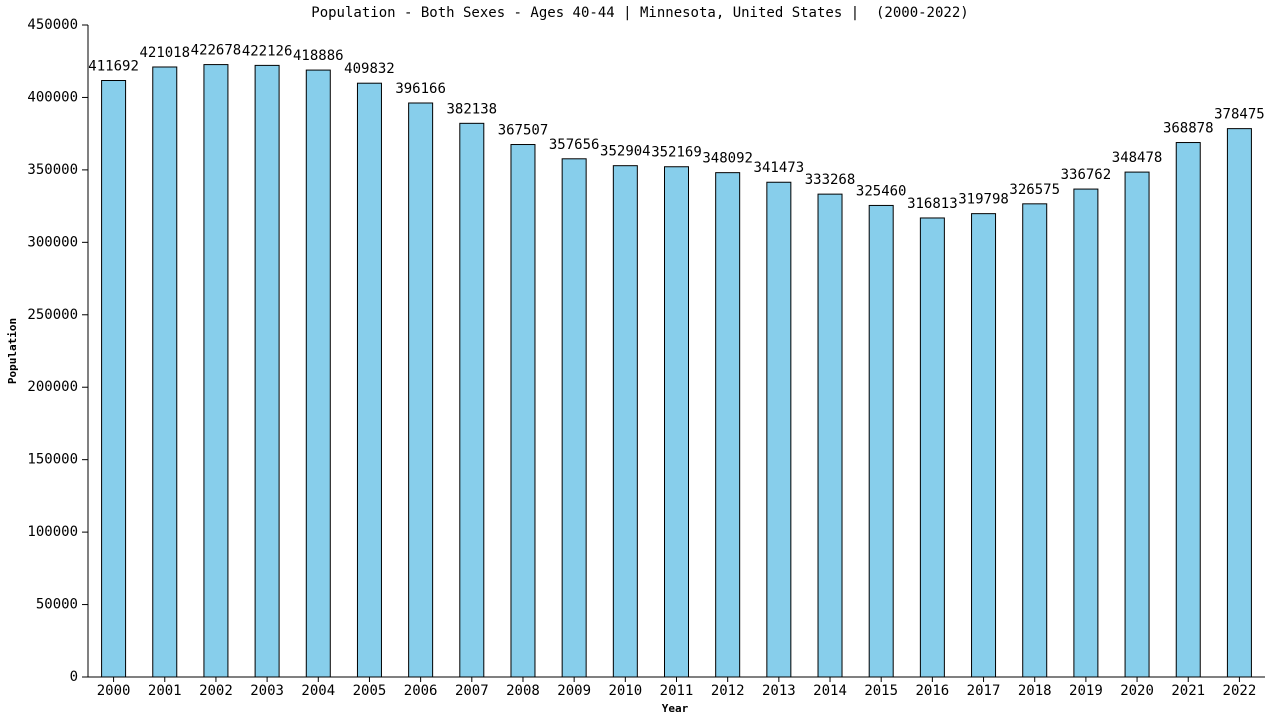 This screenshot has height=720, width=1280. Describe the element at coordinates (932, 204) in the screenshot. I see `value-label: 316813` at that location.